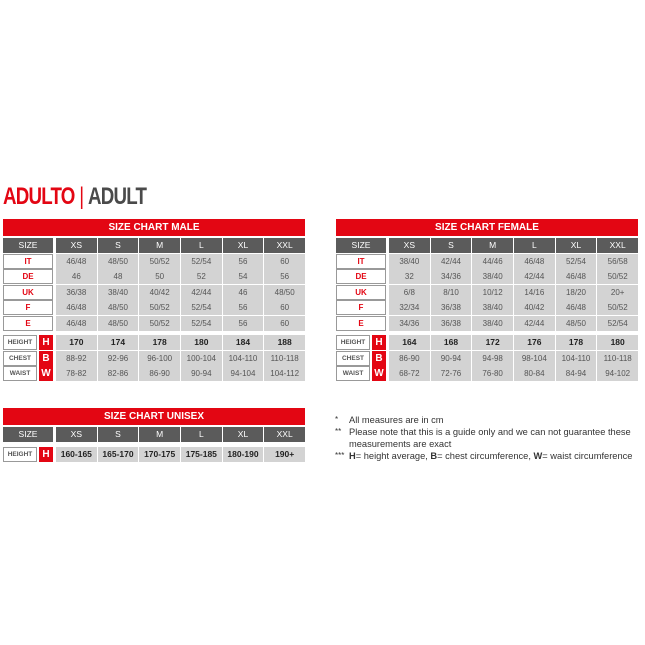 This screenshot has width=645, height=645. What do you see at coordinates (76, 245) in the screenshot?
I see `size-column-header: XS` at bounding box center [76, 245].